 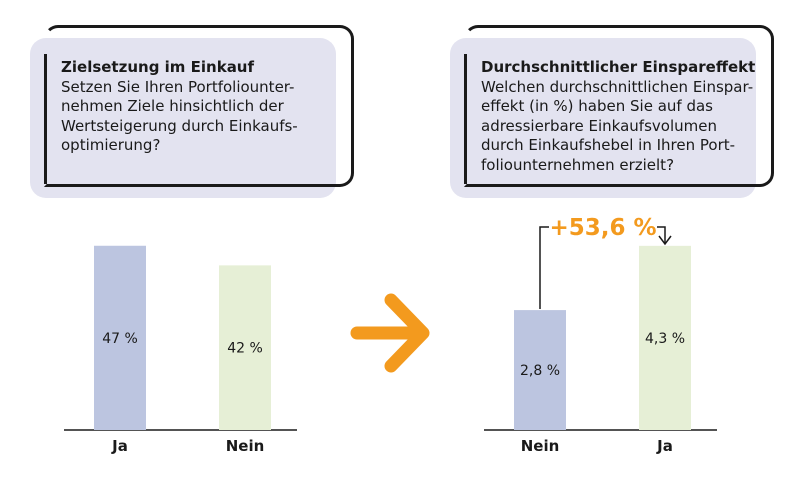 I want to click on bar-value-label: 42 %, so click(x=245, y=349).